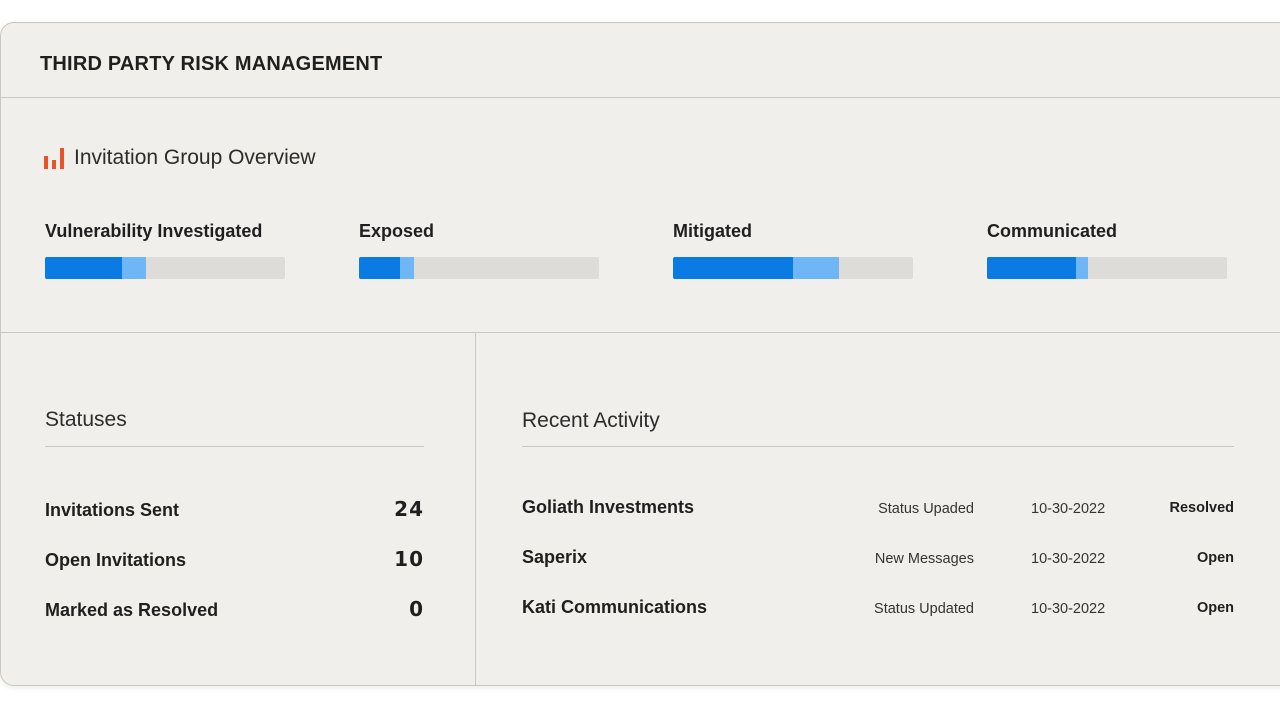 This screenshot has height=720, width=1280. I want to click on status-row-invitations-sent: Invitations Sent 24, so click(234, 509).